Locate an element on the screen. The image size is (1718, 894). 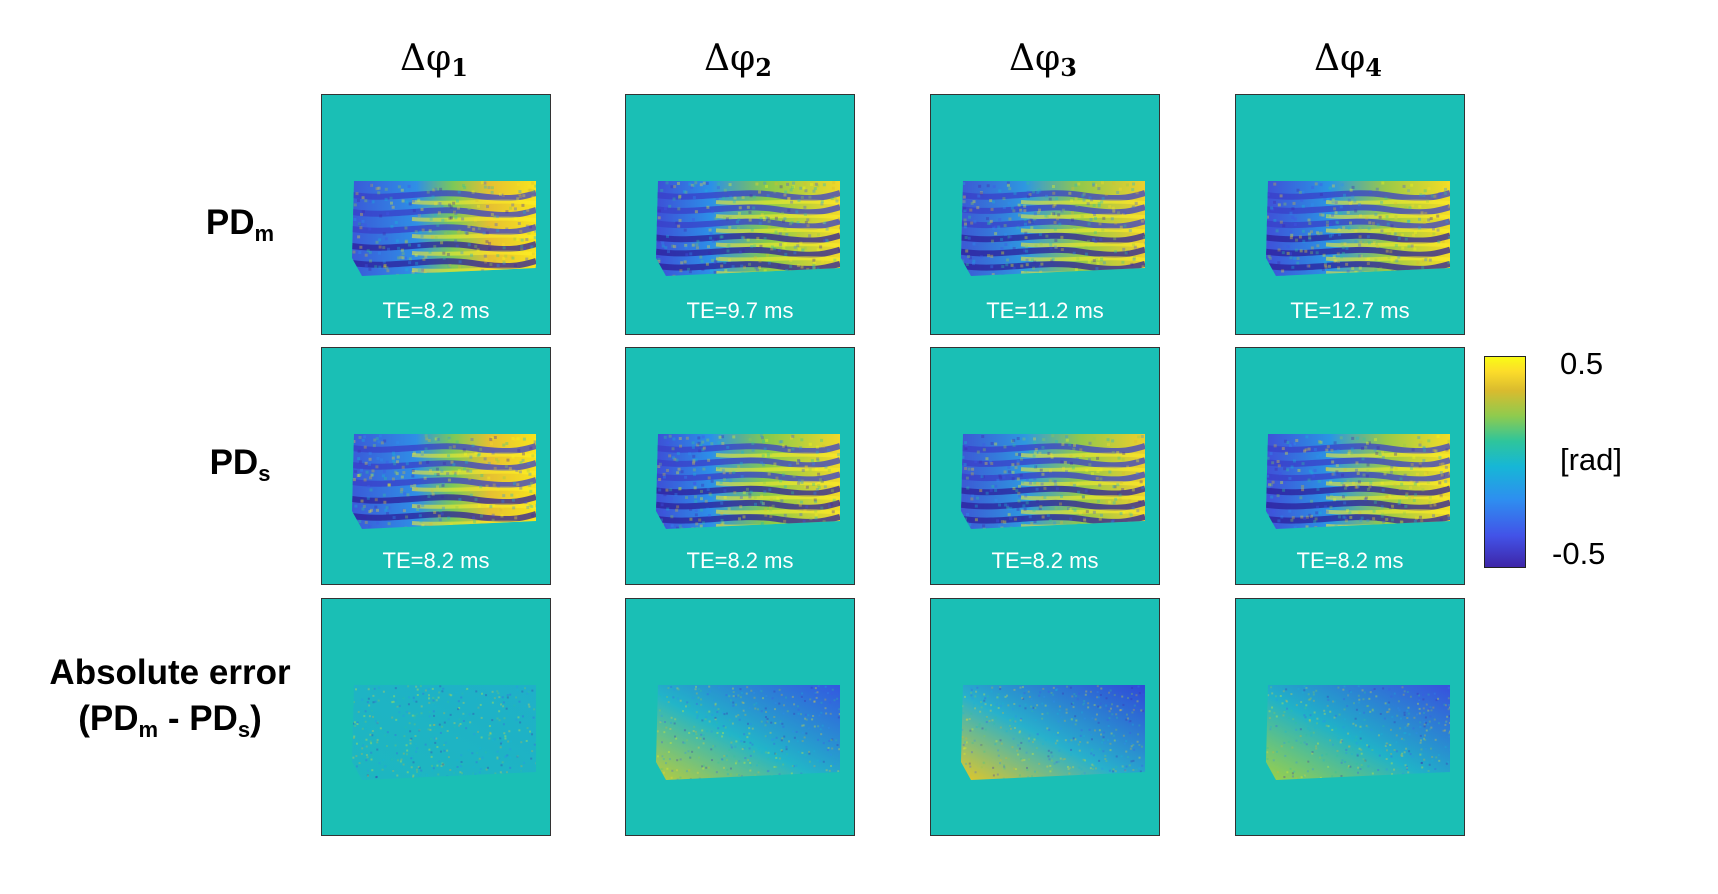
colorbar-unit-label: [rad] is located at coordinates (1591, 459).